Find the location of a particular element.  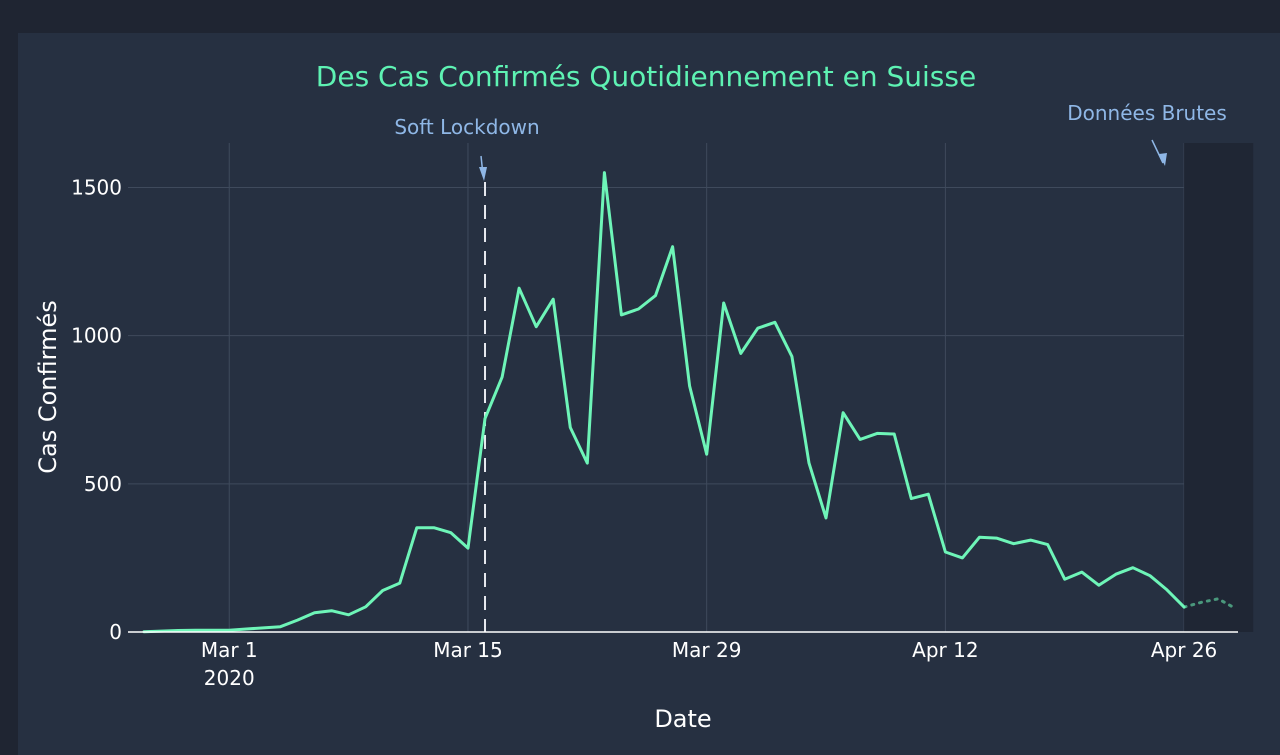

x-tick-label: Mar 15 is located at coordinates (468, 650).